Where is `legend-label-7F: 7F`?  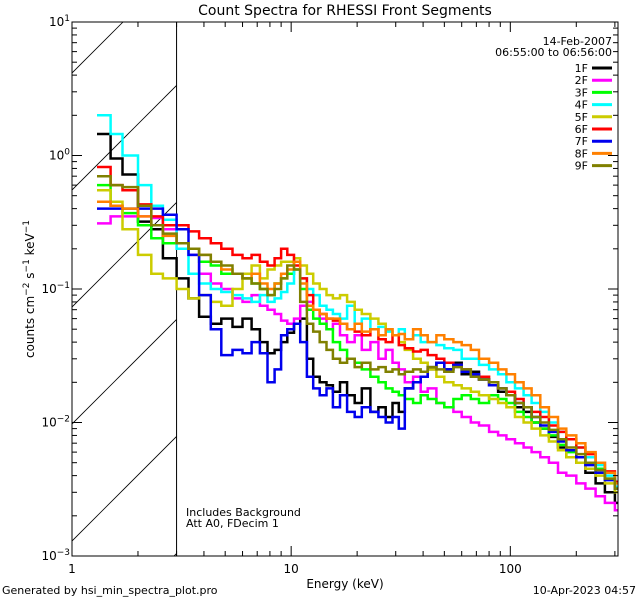 legend-label-7F: 7F is located at coordinates (581, 141).